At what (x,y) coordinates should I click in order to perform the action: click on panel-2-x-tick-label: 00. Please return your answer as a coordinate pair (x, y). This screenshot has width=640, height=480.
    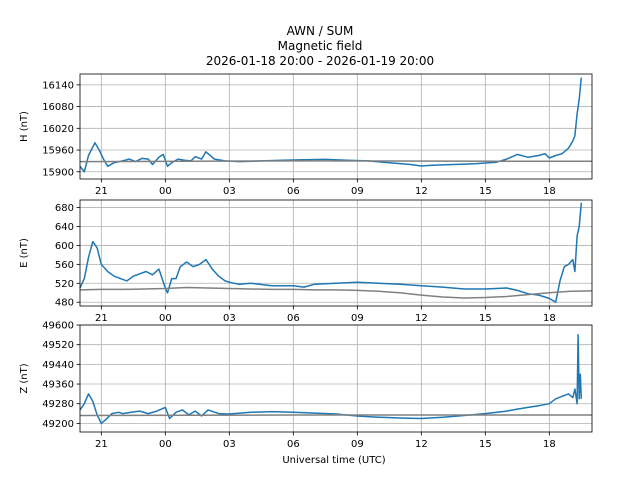
    Looking at the image, I should click on (165, 318).